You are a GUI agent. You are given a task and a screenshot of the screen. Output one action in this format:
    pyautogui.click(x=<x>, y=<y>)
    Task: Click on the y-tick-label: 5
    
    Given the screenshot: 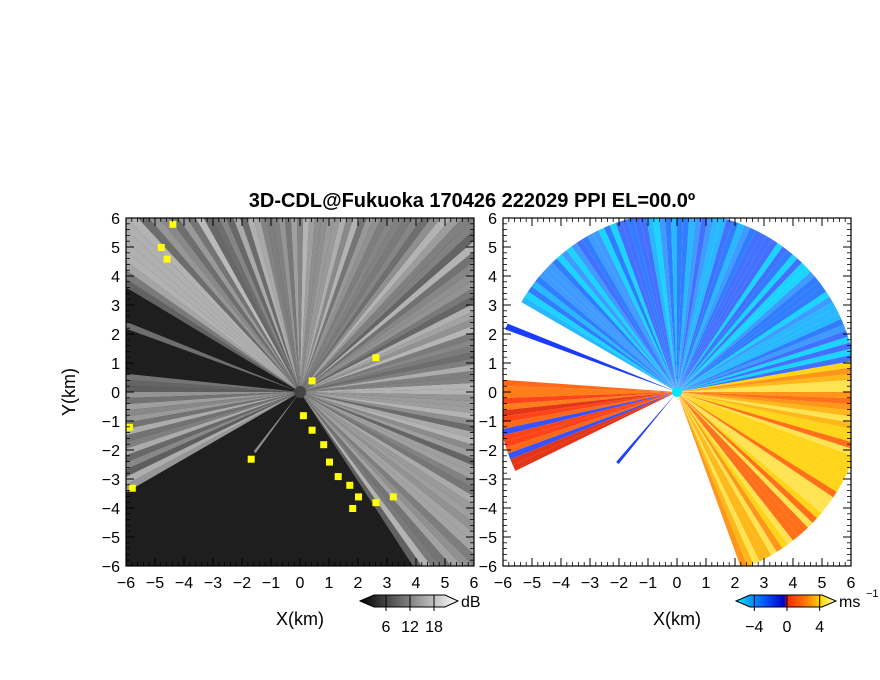 What is the action you would take?
    pyautogui.click(x=115, y=248)
    